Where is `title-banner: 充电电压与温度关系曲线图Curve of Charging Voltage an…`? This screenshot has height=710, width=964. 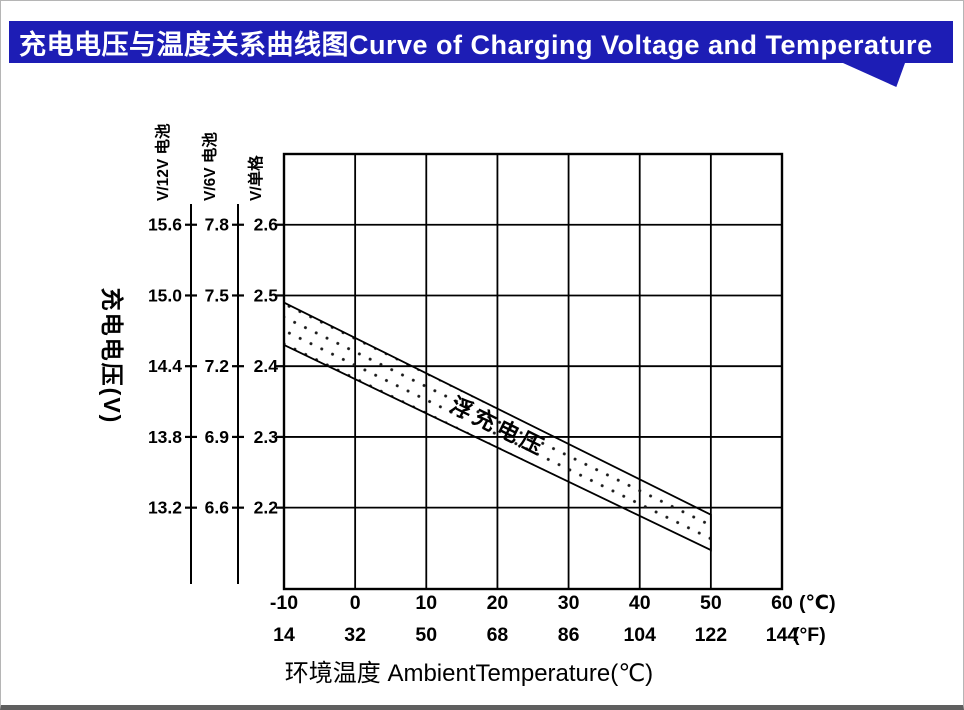
title-banner: 充电电压与温度关系曲线图Curve of Charging Voltage an… is located at coordinates (481, 54).